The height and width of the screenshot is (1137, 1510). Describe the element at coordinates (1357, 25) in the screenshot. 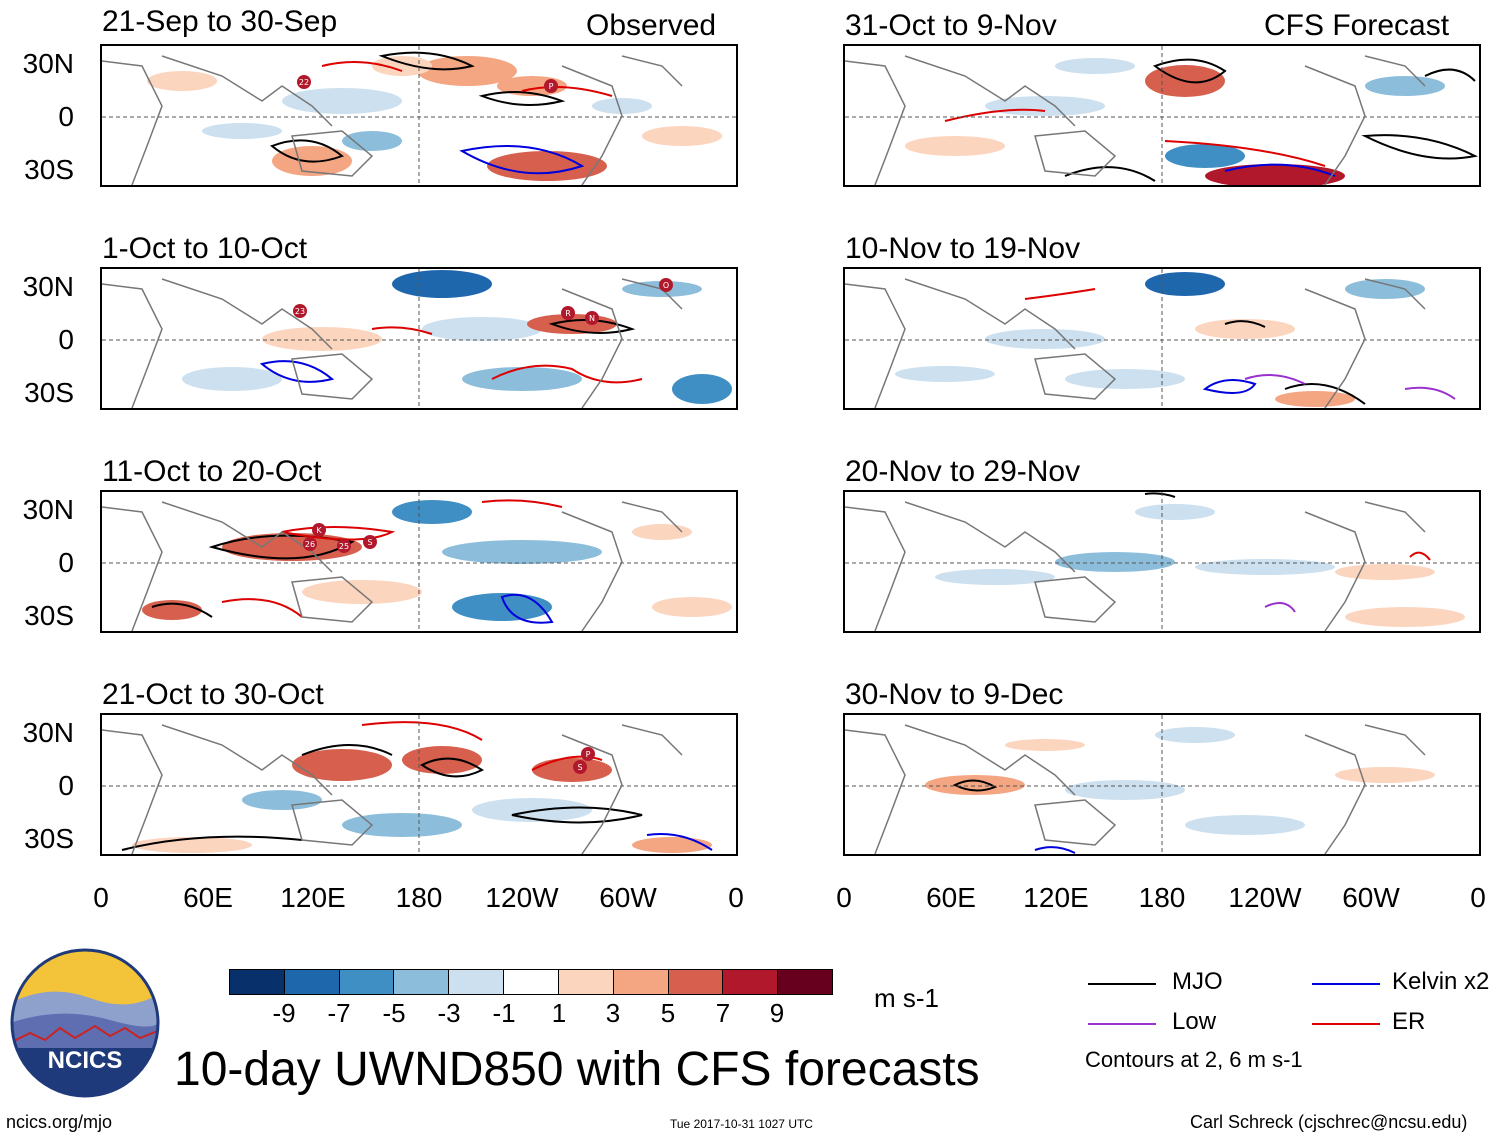

I see `panel-label-cfs-forecast: CFS Forecast` at that location.